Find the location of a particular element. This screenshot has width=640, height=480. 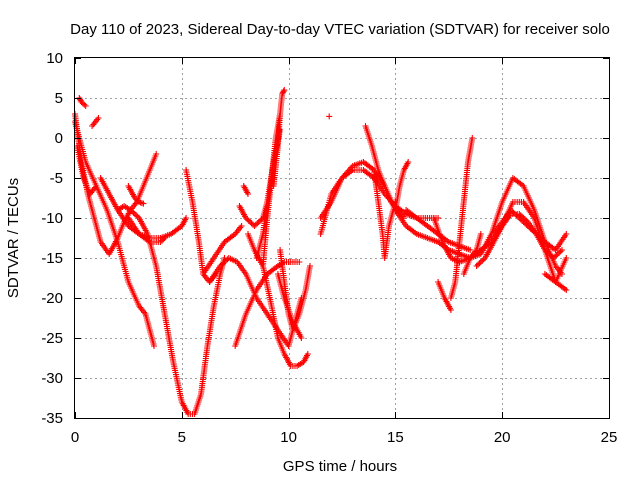

x-tick-label: 25 is located at coordinates (609, 437).